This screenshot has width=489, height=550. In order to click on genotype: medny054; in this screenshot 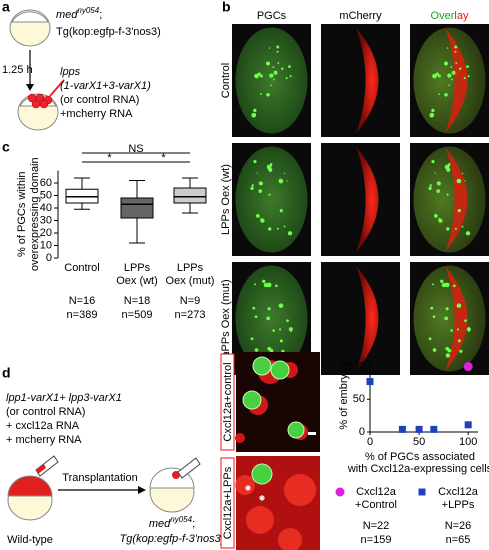, I will do `click(79, 13)`.